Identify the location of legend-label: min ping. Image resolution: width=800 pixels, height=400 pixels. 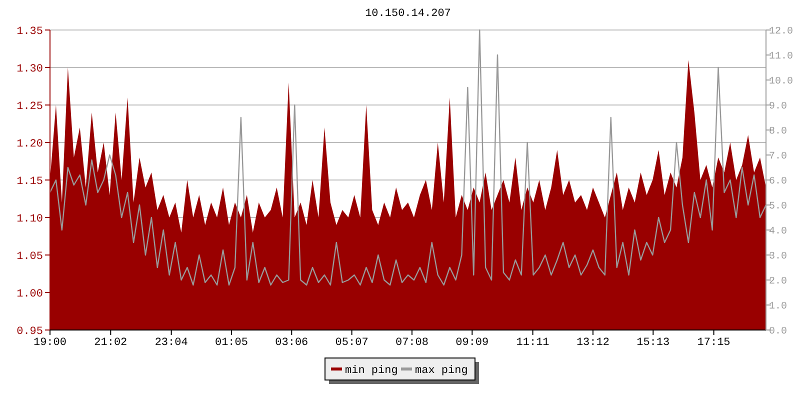
(371, 370).